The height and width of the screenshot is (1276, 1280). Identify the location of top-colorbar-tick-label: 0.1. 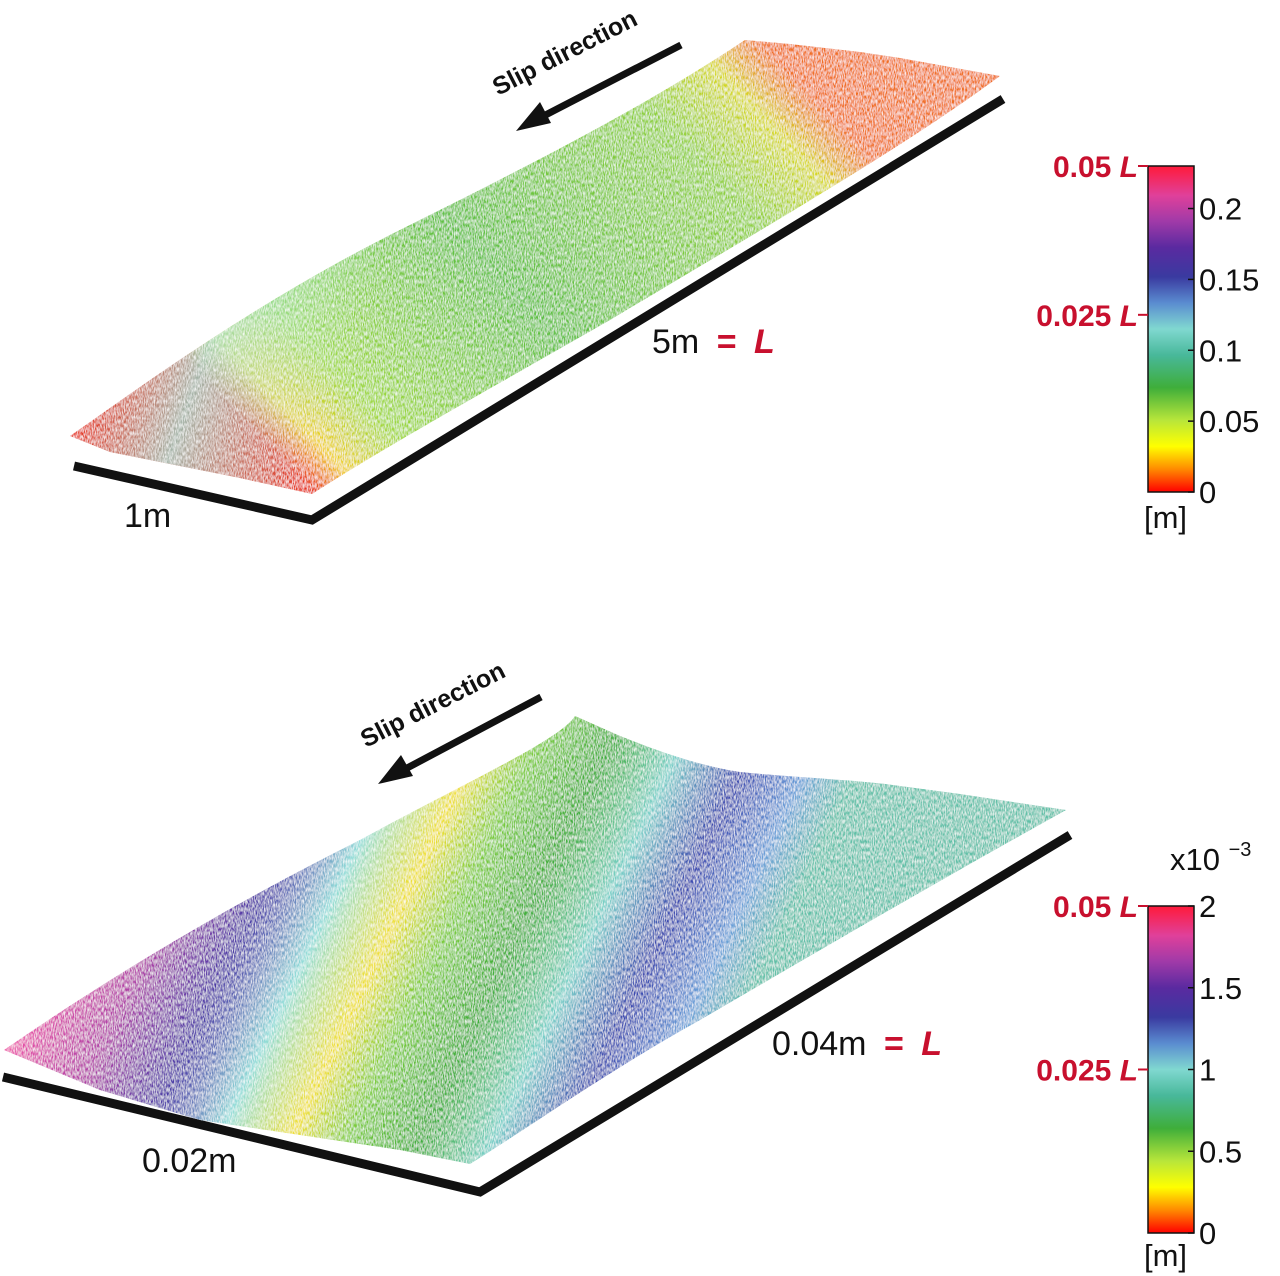
(1220, 350).